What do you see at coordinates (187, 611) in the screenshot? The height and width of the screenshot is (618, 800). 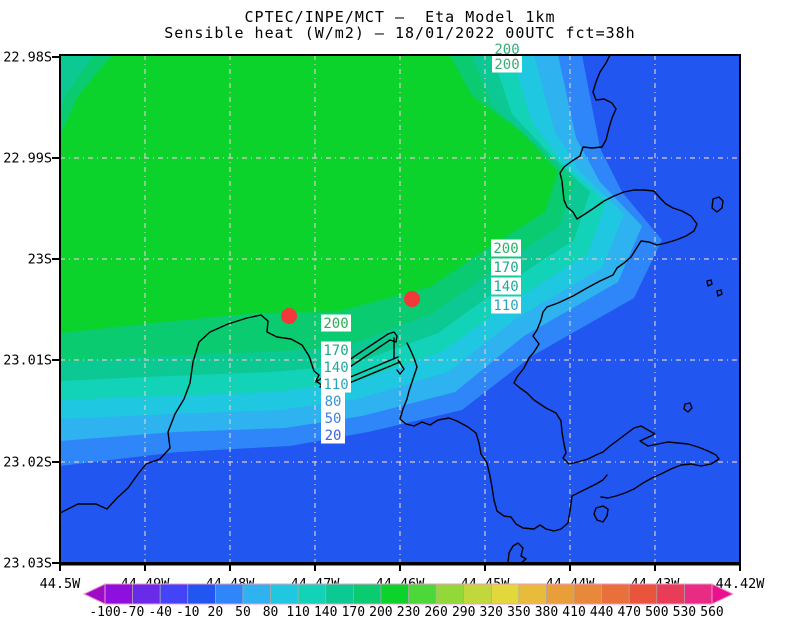 I see `colorbar-tick-label: -10` at bounding box center [187, 611].